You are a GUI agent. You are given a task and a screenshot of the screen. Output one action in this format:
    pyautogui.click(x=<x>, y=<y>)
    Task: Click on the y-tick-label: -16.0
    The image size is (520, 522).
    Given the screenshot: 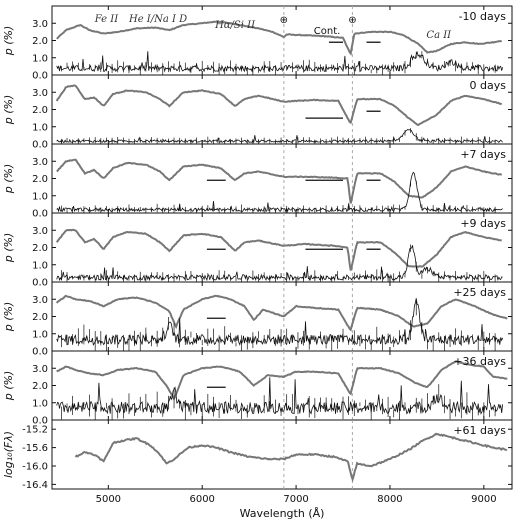 What is the action you would take?
    pyautogui.click(x=35, y=467)
    